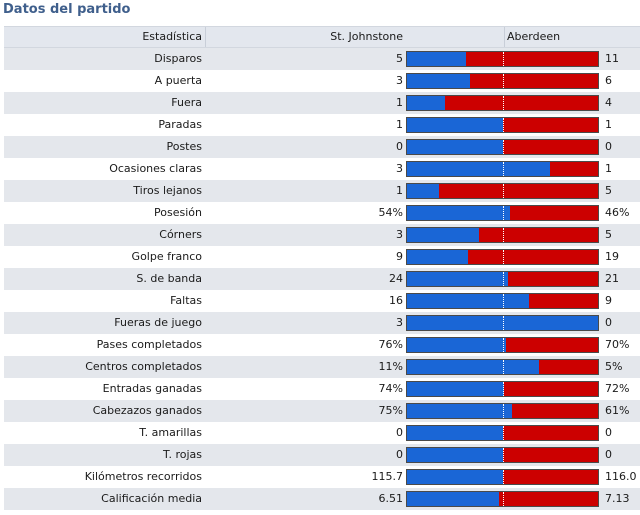 This screenshot has height=515, width=640. I want to click on home-value: 115.7, so click(387, 476).